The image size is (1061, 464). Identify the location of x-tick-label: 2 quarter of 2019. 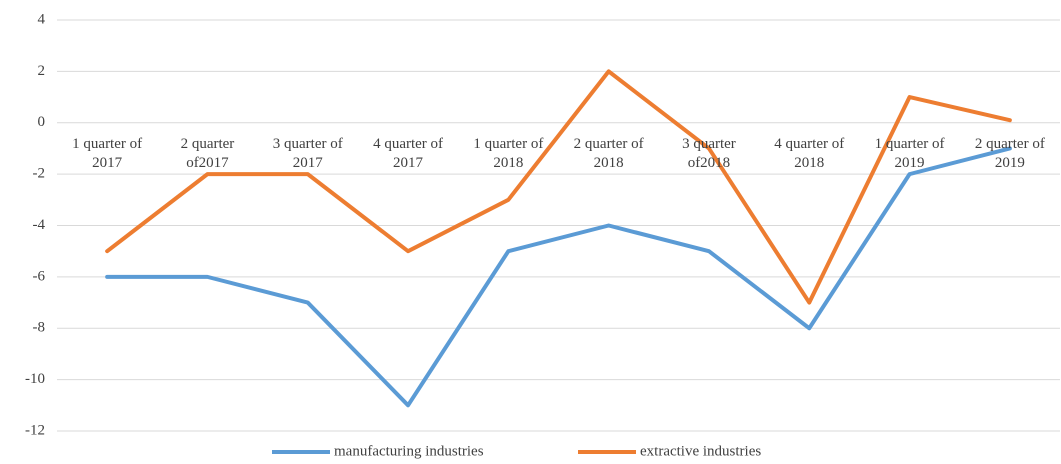
(1009, 153).